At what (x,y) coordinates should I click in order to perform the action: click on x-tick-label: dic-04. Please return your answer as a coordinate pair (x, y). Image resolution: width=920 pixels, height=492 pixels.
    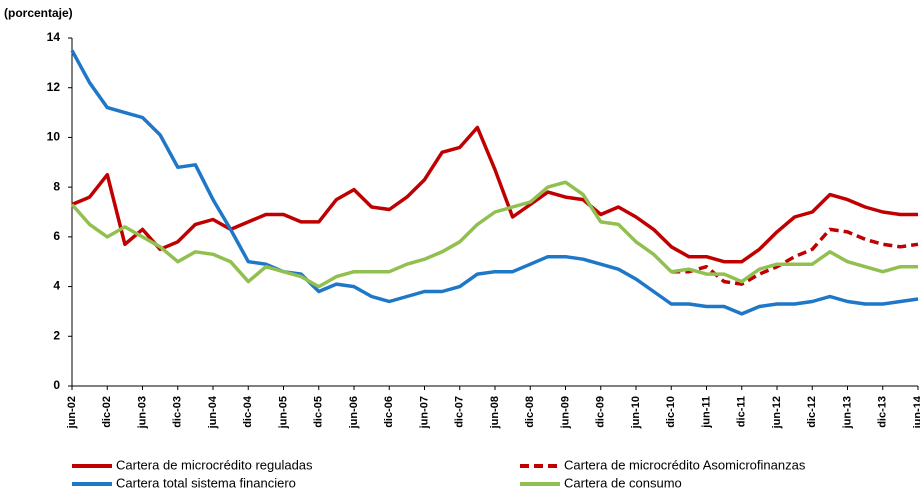
    Looking at the image, I should click on (248, 411).